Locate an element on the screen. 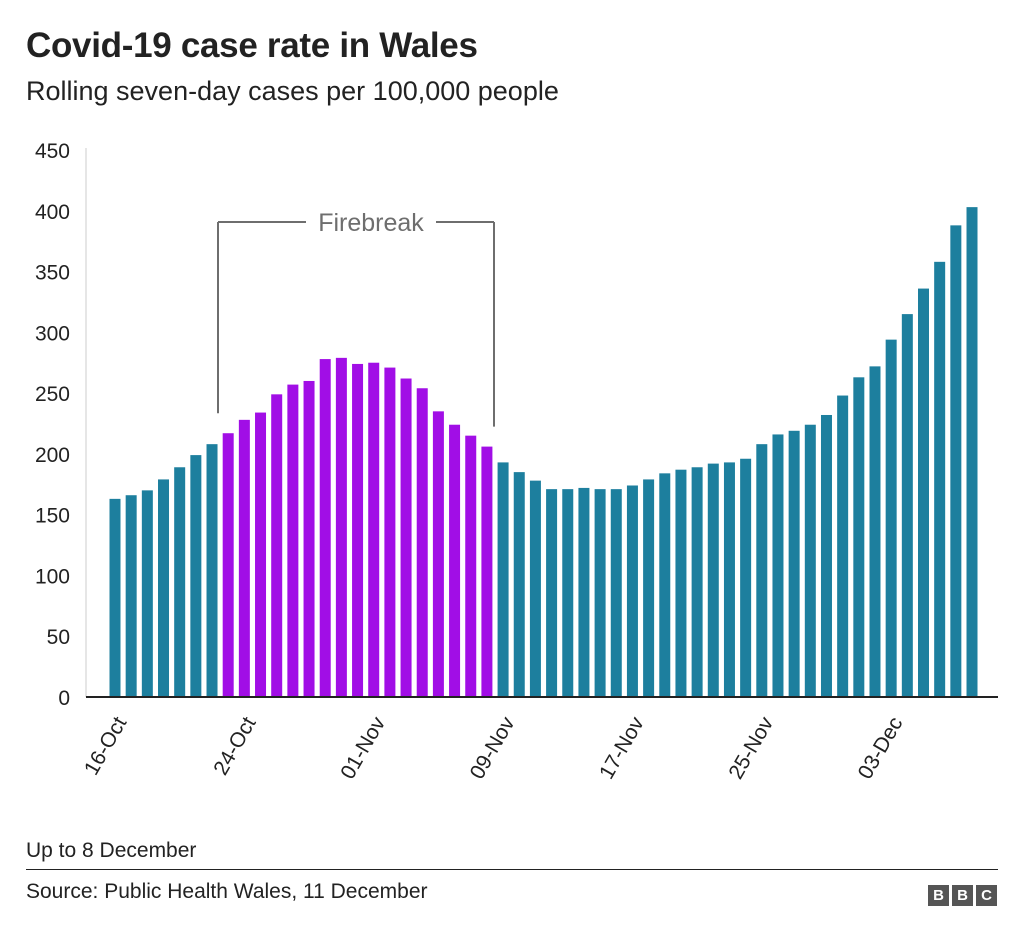 The image size is (1024, 940). x-tick-label: 09-Nov is located at coordinates (493, 748).